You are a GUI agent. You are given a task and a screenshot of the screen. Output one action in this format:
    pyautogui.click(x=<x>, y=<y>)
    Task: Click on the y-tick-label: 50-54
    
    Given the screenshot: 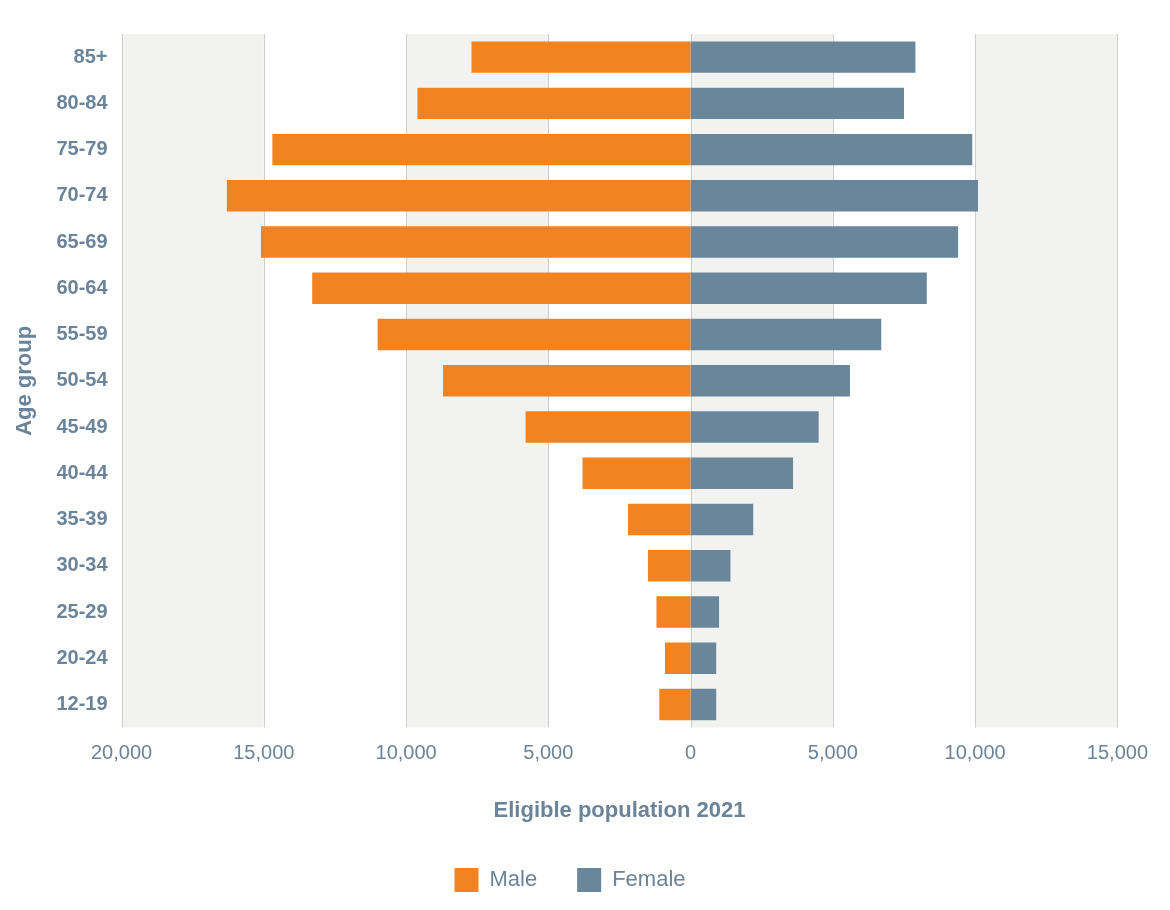 What is the action you would take?
    pyautogui.click(x=82, y=379)
    